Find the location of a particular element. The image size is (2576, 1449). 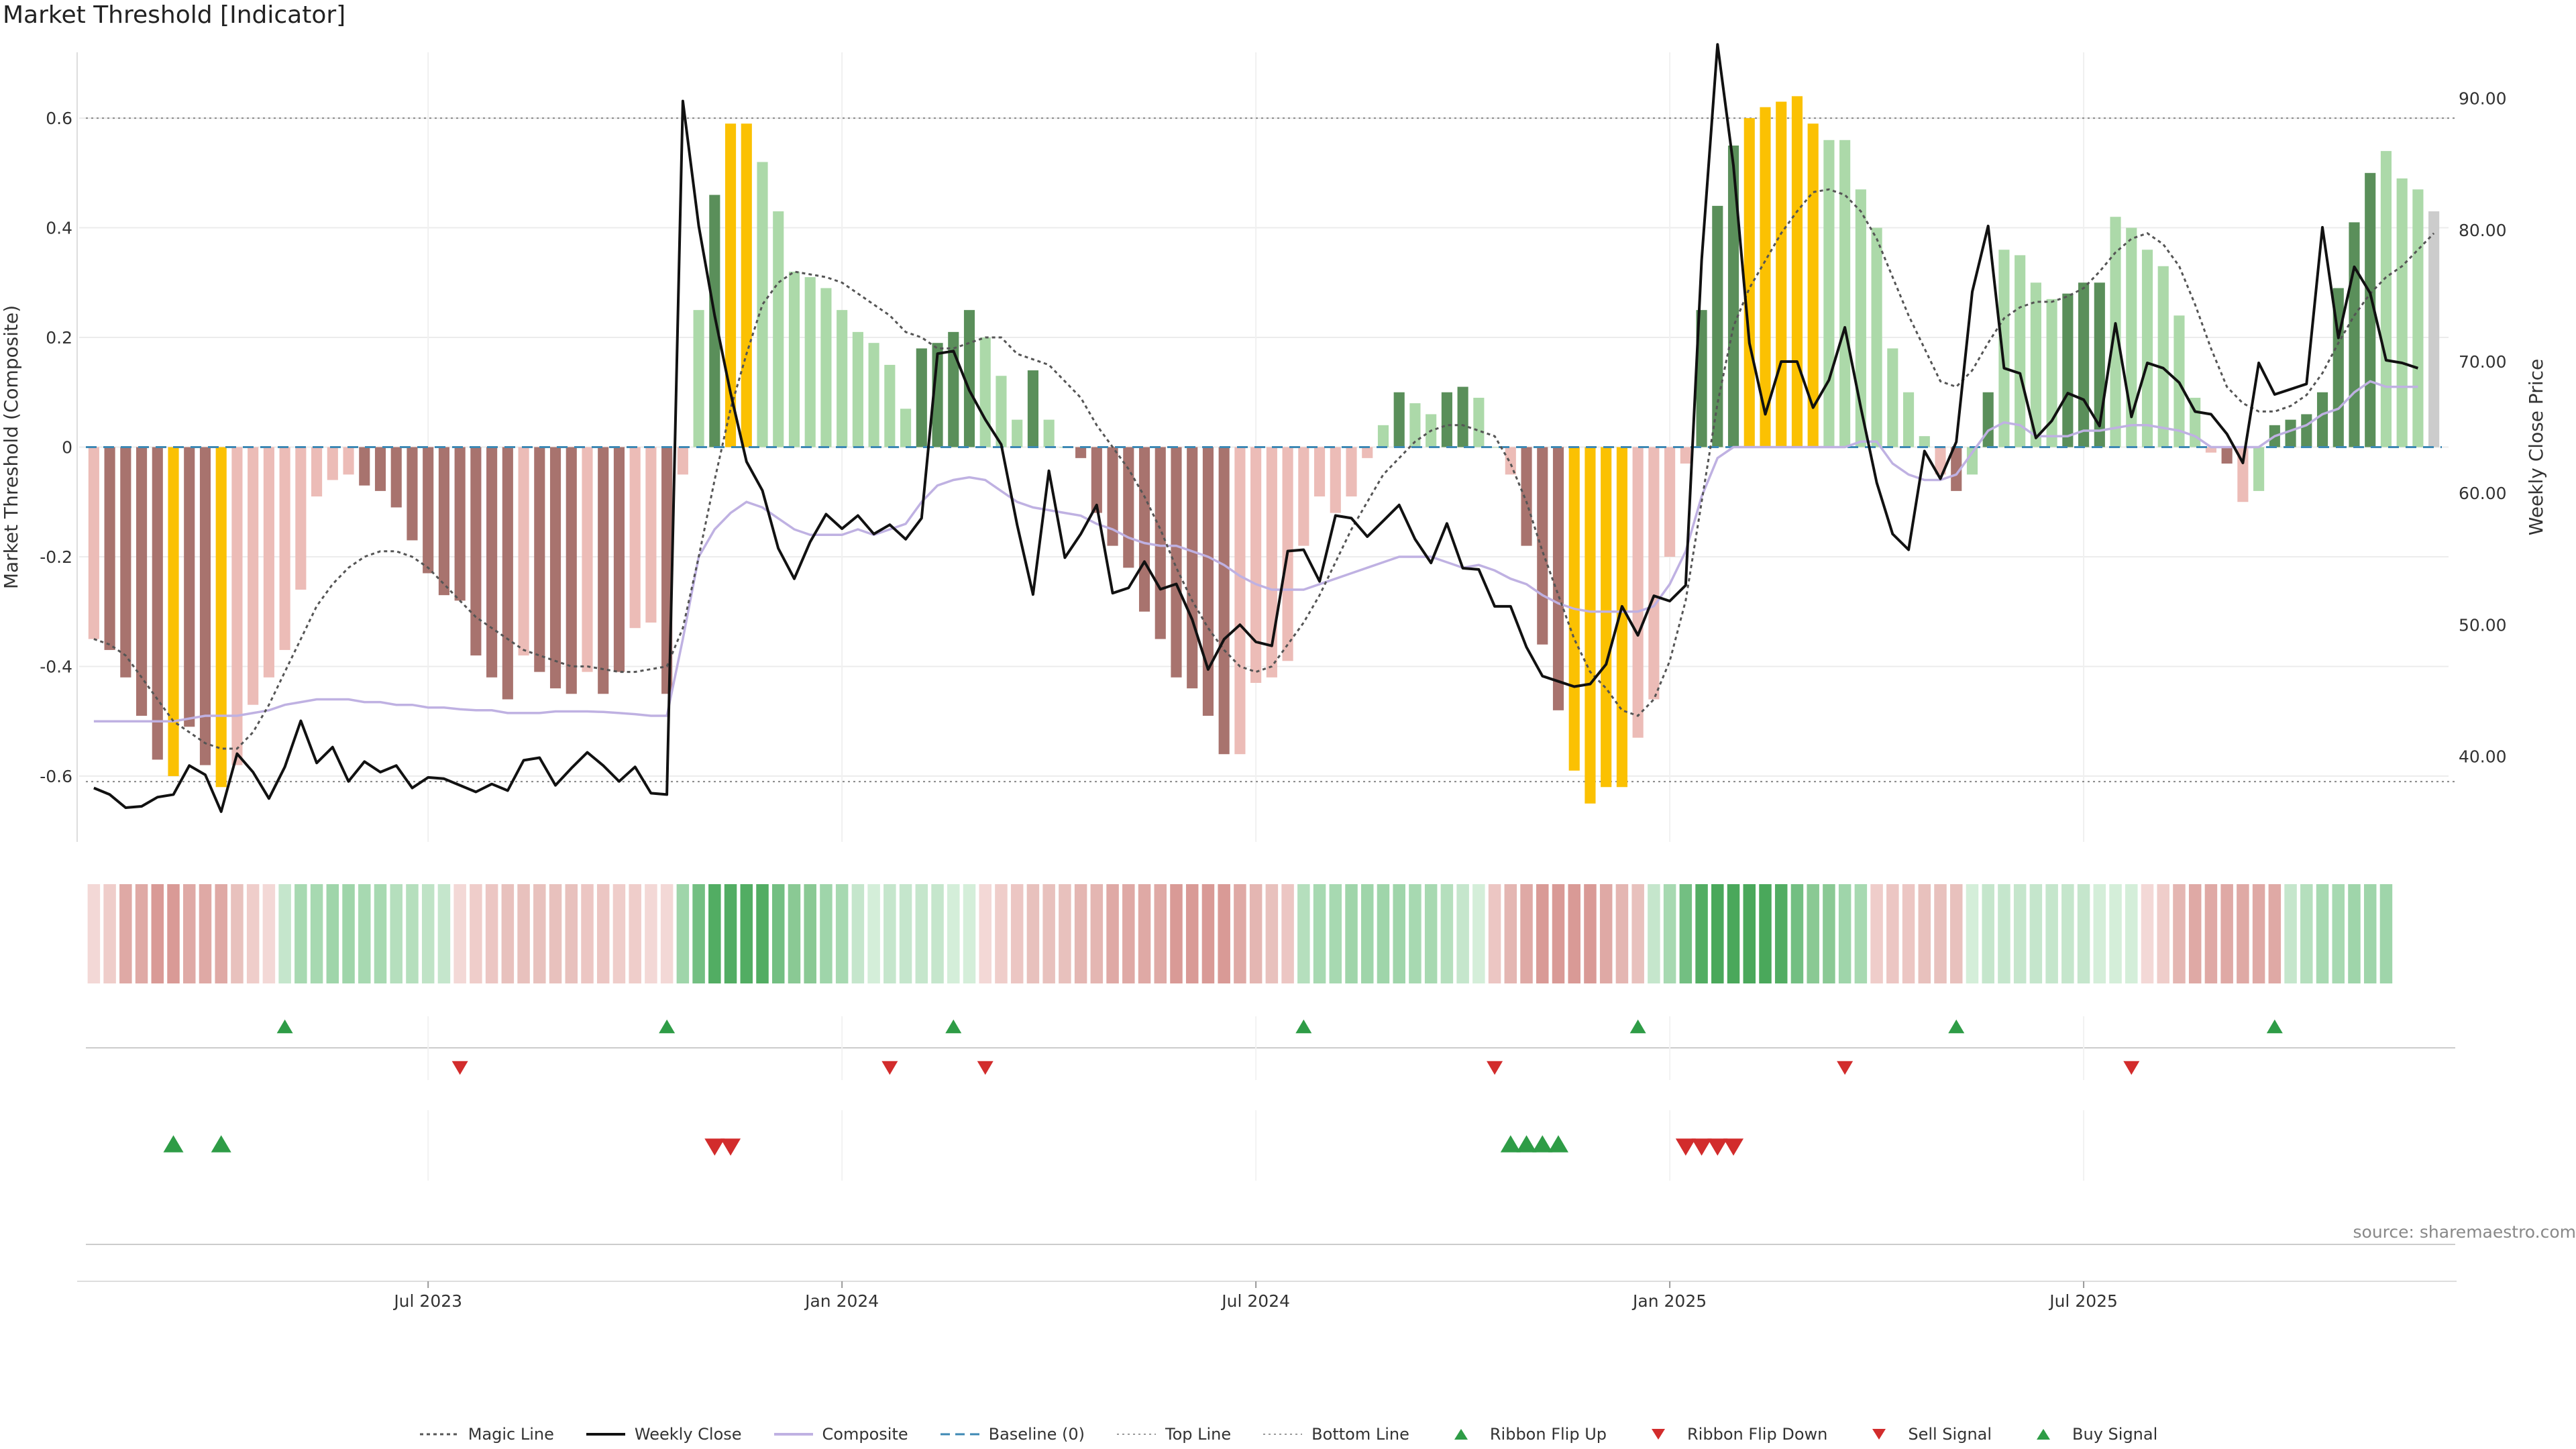

legend-item: Ribbon Flip Down is located at coordinates (1732, 1434).